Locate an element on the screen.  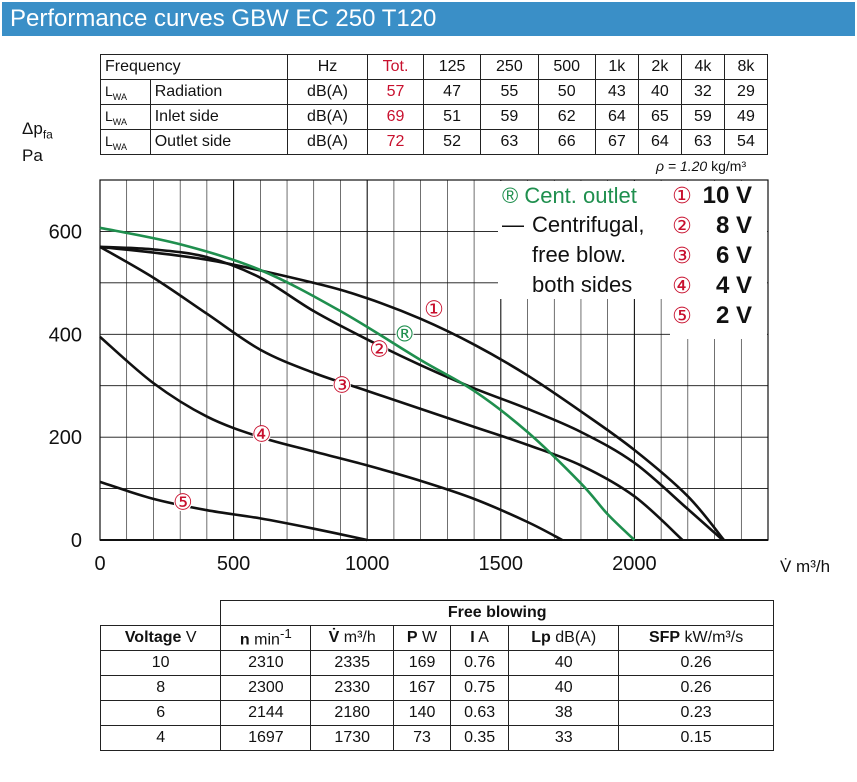
cell: 43 is located at coordinates (616, 92).